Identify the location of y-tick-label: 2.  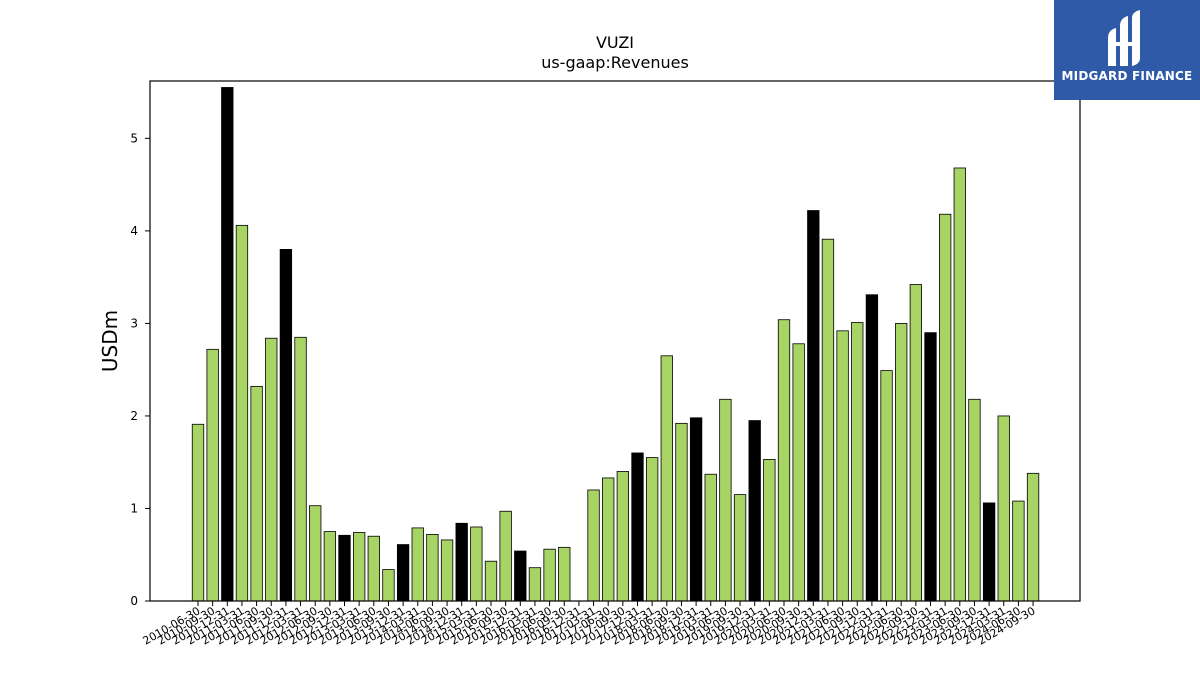
(134, 416).